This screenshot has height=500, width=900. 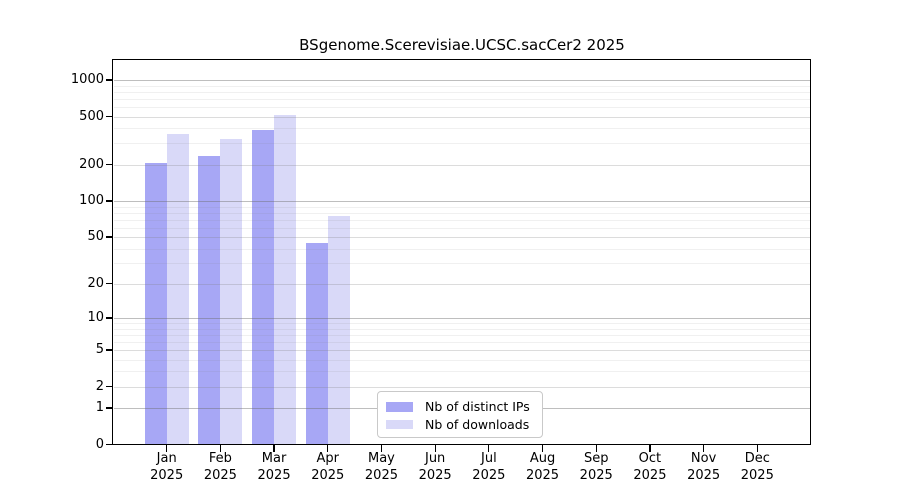 I want to click on x-tick-label: Nov 2025, so click(x=704, y=467).